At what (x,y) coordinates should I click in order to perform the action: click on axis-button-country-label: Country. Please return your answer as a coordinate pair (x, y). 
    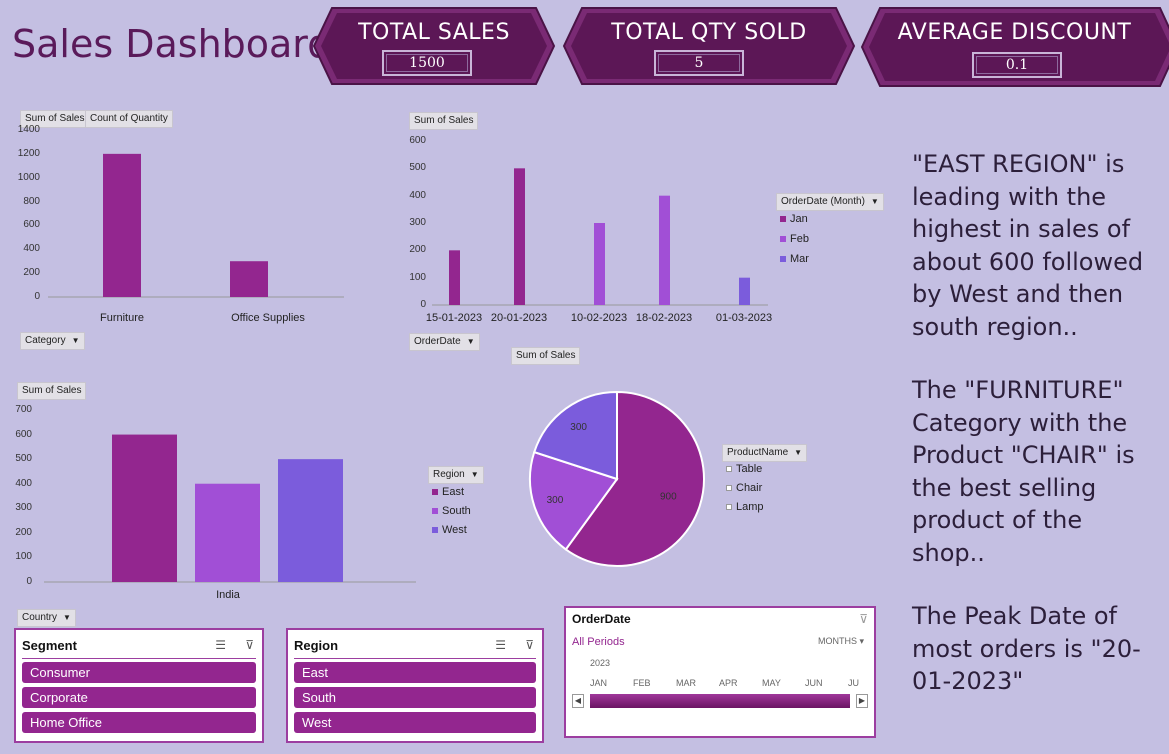
    Looking at the image, I should click on (39, 617).